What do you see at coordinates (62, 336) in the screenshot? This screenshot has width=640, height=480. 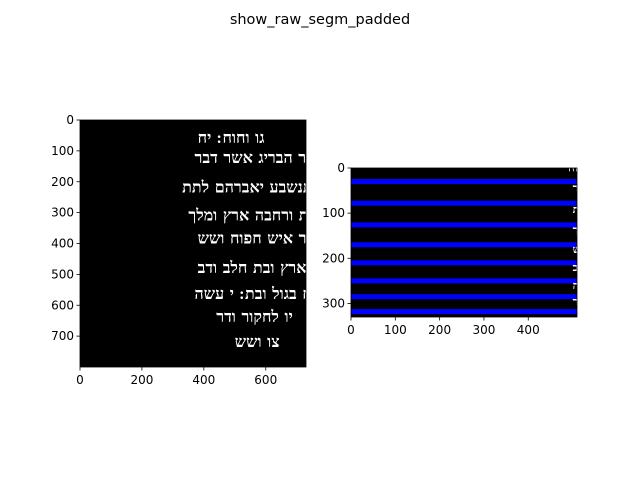 I see `y-tick-label: 700` at bounding box center [62, 336].